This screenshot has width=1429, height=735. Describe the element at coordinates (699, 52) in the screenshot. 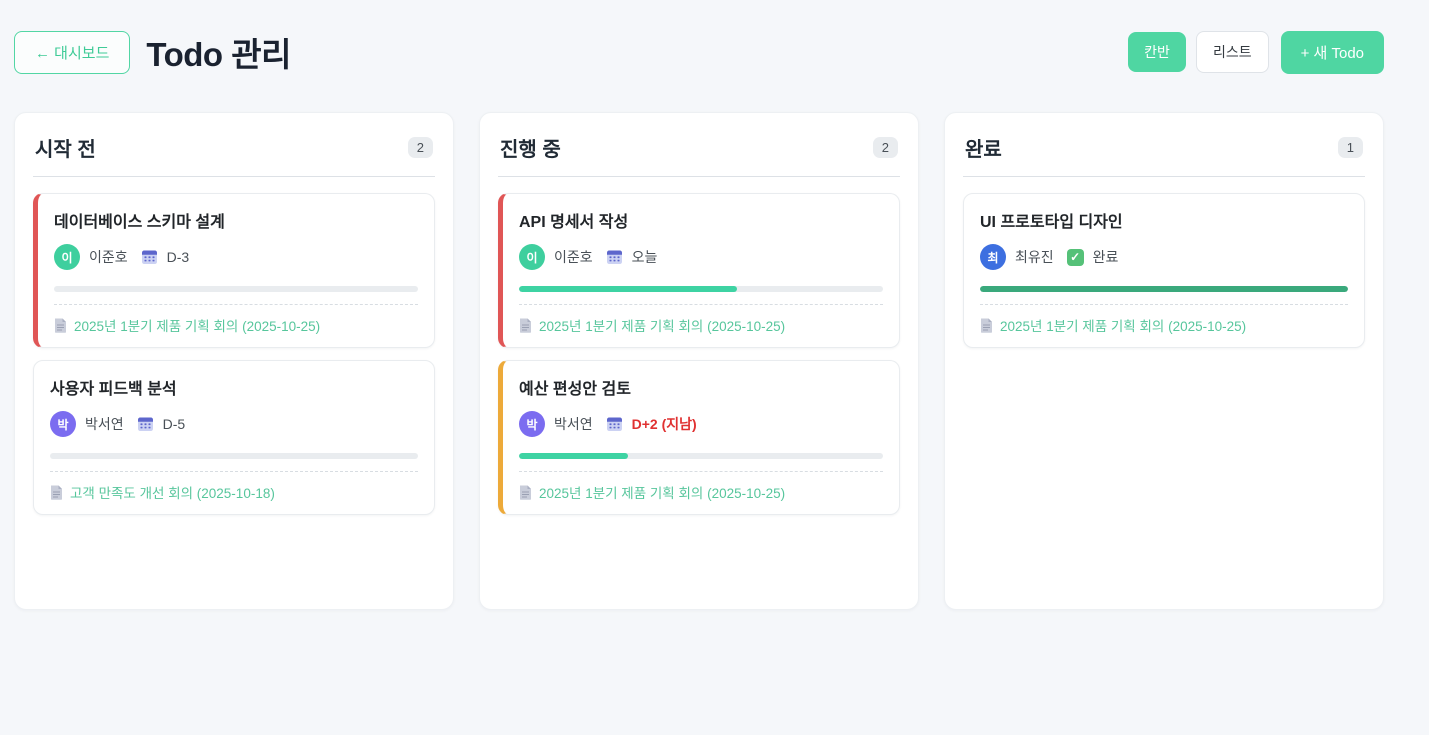

I see `page-header: ← 대시보드 Todo 관리 칸반 리스트 + 새 Todo` at that location.